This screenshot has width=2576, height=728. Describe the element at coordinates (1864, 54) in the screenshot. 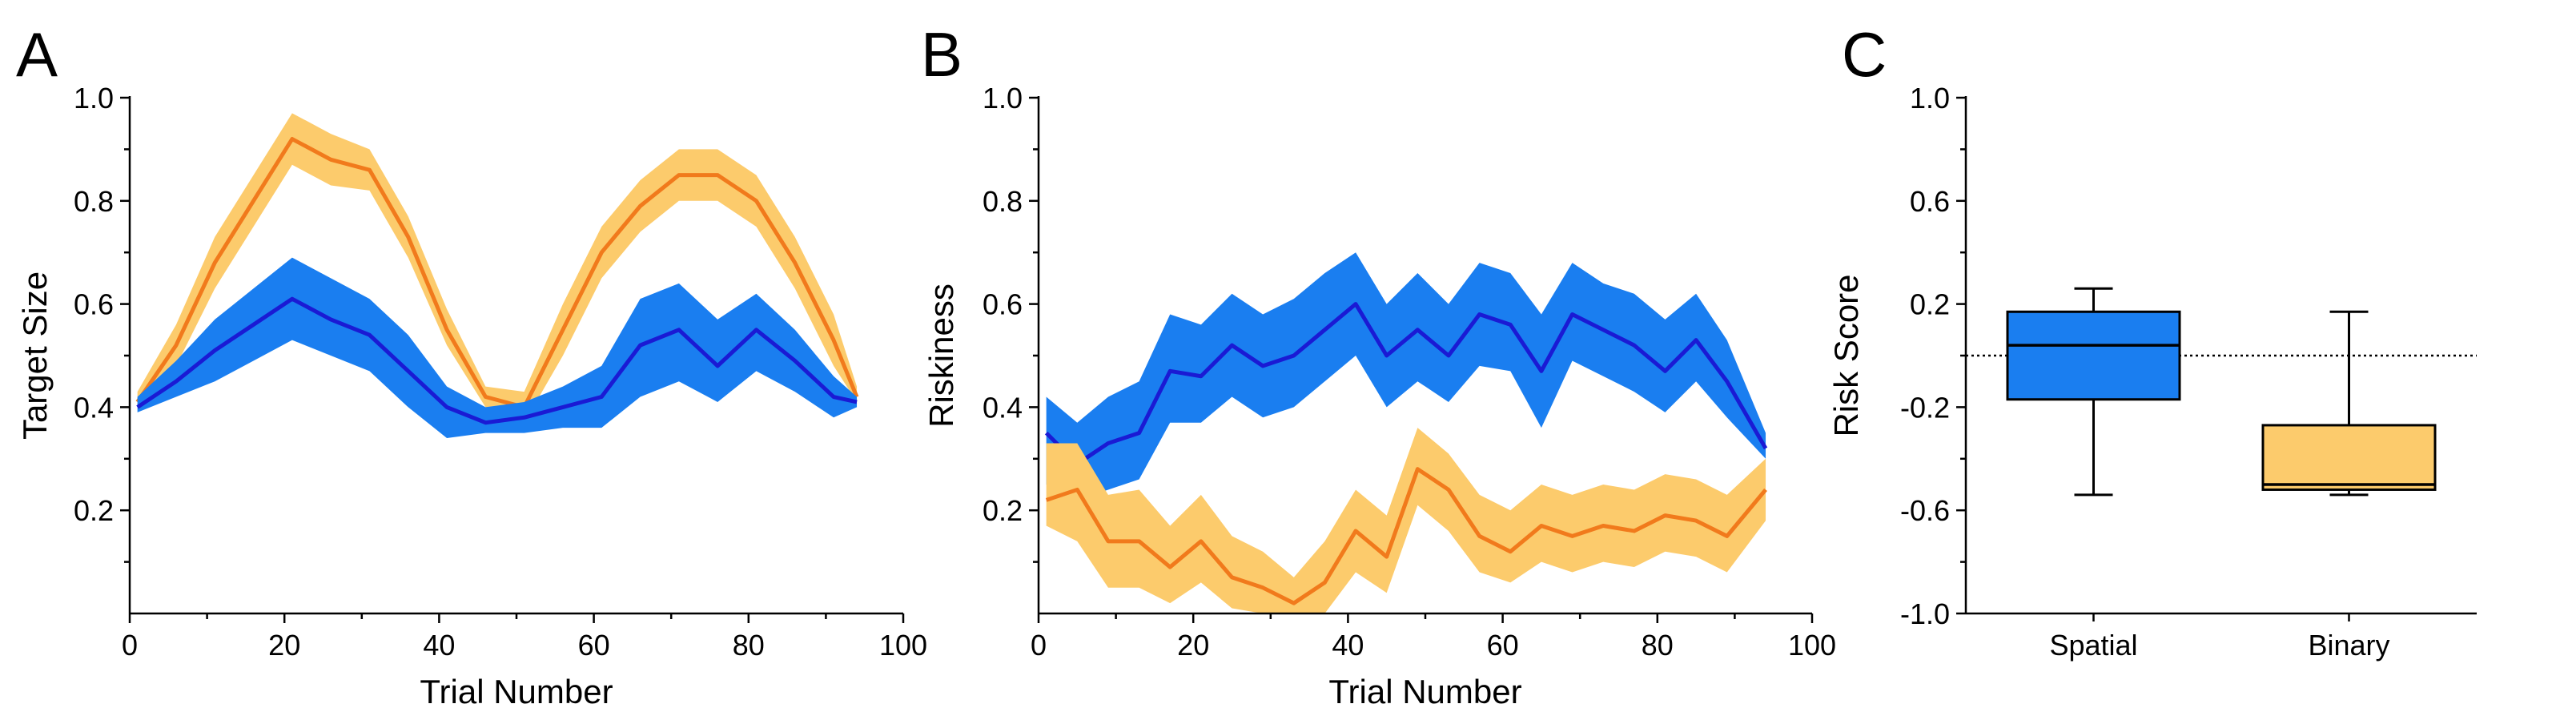

I see `panel-letter-c: C` at that location.